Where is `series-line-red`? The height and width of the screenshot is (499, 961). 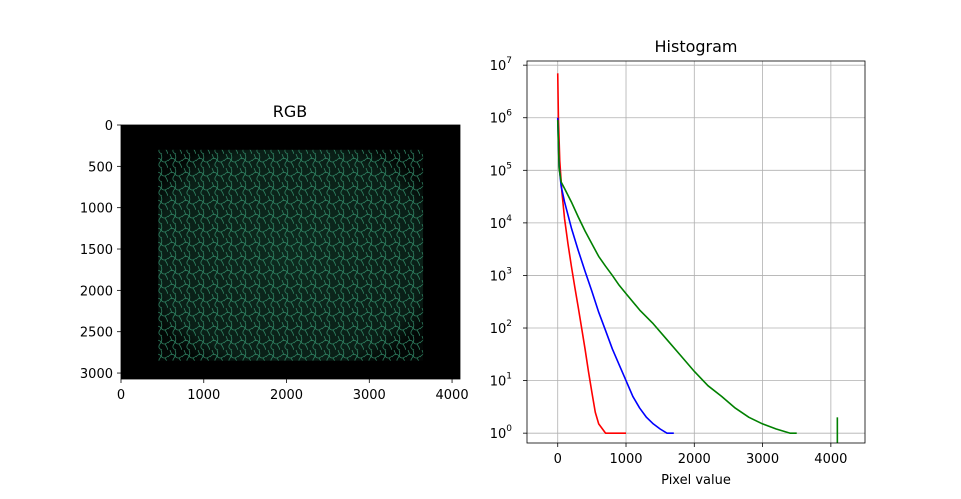 series-line-red is located at coordinates (591, 253).